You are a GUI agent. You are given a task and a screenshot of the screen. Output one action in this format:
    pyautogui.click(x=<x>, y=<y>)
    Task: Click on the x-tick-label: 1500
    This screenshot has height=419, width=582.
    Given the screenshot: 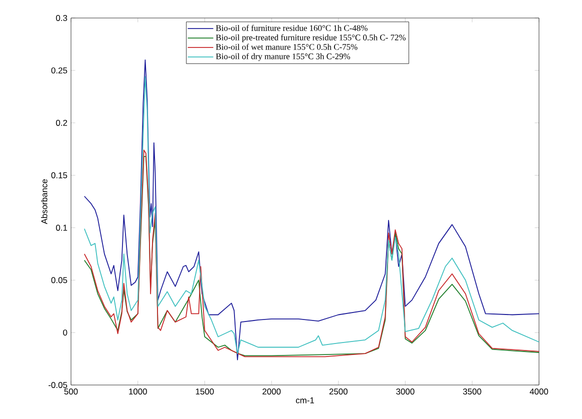 What is the action you would take?
    pyautogui.click(x=205, y=391)
    